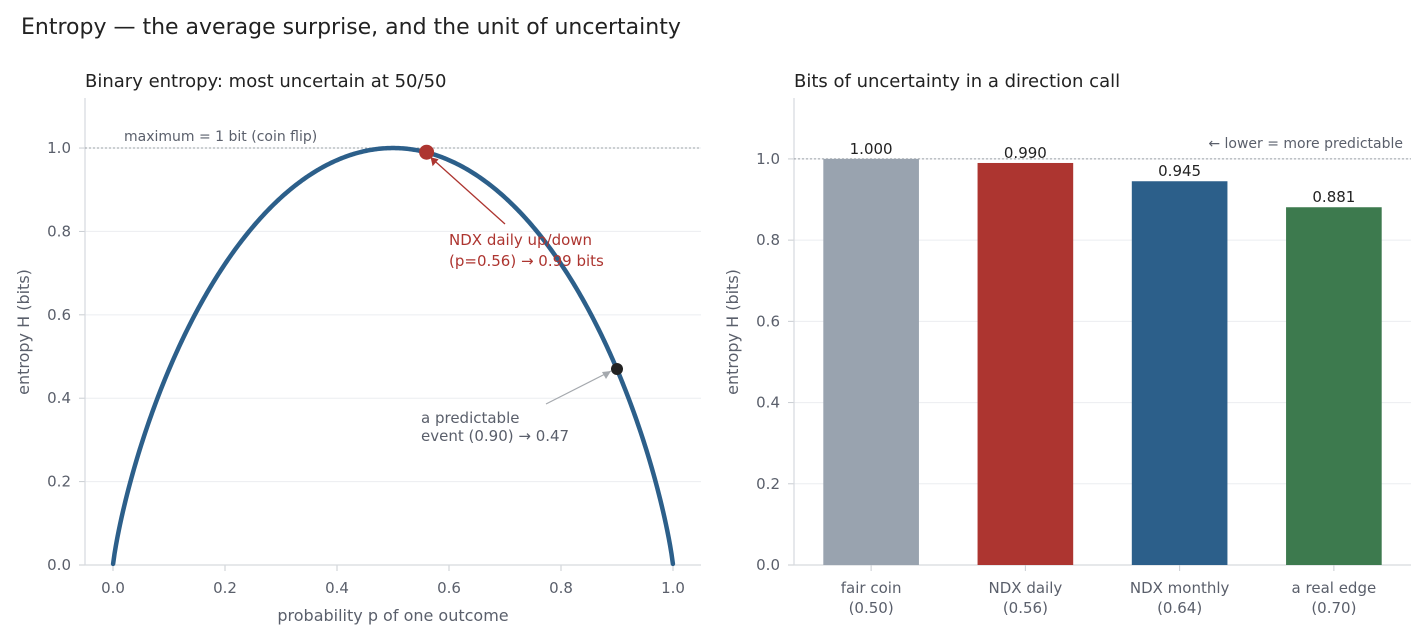 The height and width of the screenshot is (643, 1425). What do you see at coordinates (427, 152) in the screenshot?
I see `ndx-daily-point` at bounding box center [427, 152].